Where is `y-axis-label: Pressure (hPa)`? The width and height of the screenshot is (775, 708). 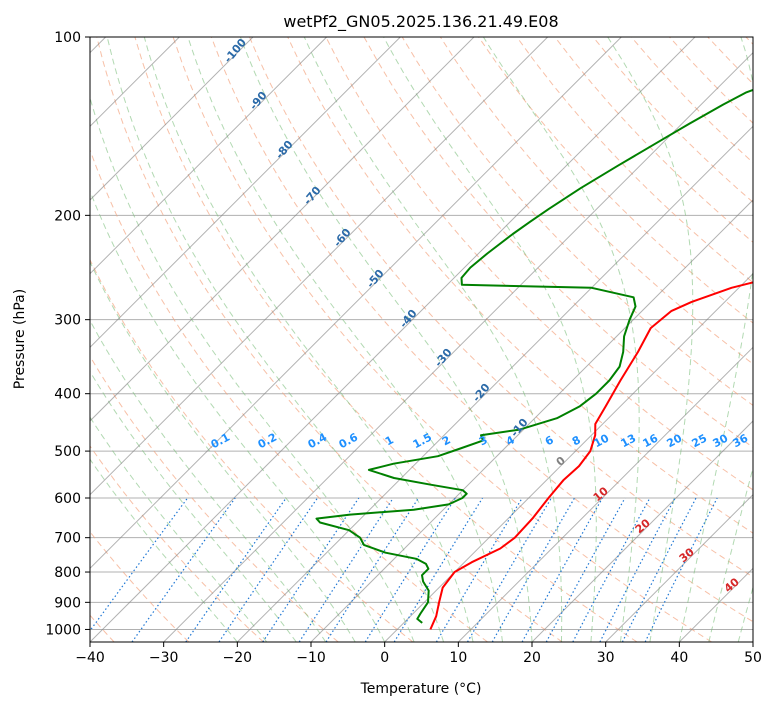 y-axis-label: Pressure (hPa) is located at coordinates (20, 339).